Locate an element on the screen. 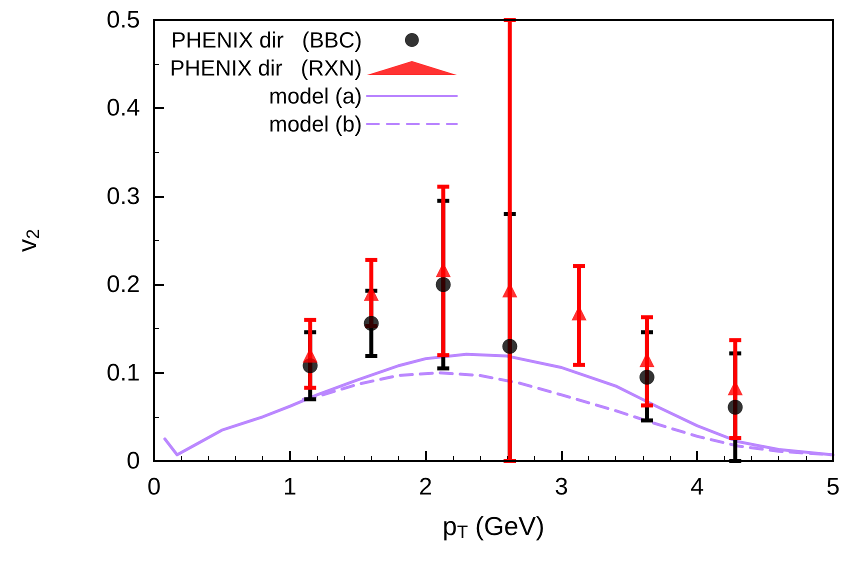 This screenshot has height=565, width=854. legend-label: PHENIX dir (RXN) is located at coordinates (266, 68).